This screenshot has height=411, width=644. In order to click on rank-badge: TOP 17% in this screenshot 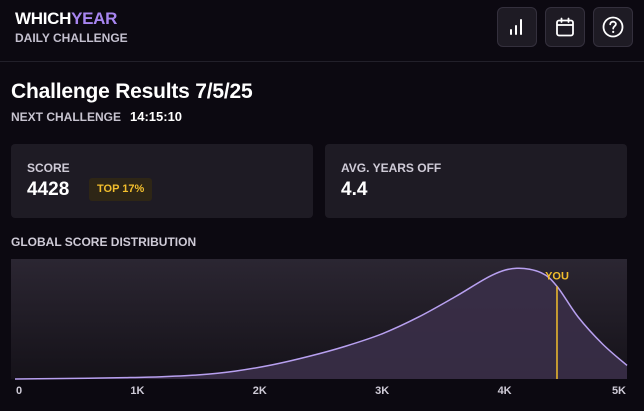, I will do `click(121, 189)`.